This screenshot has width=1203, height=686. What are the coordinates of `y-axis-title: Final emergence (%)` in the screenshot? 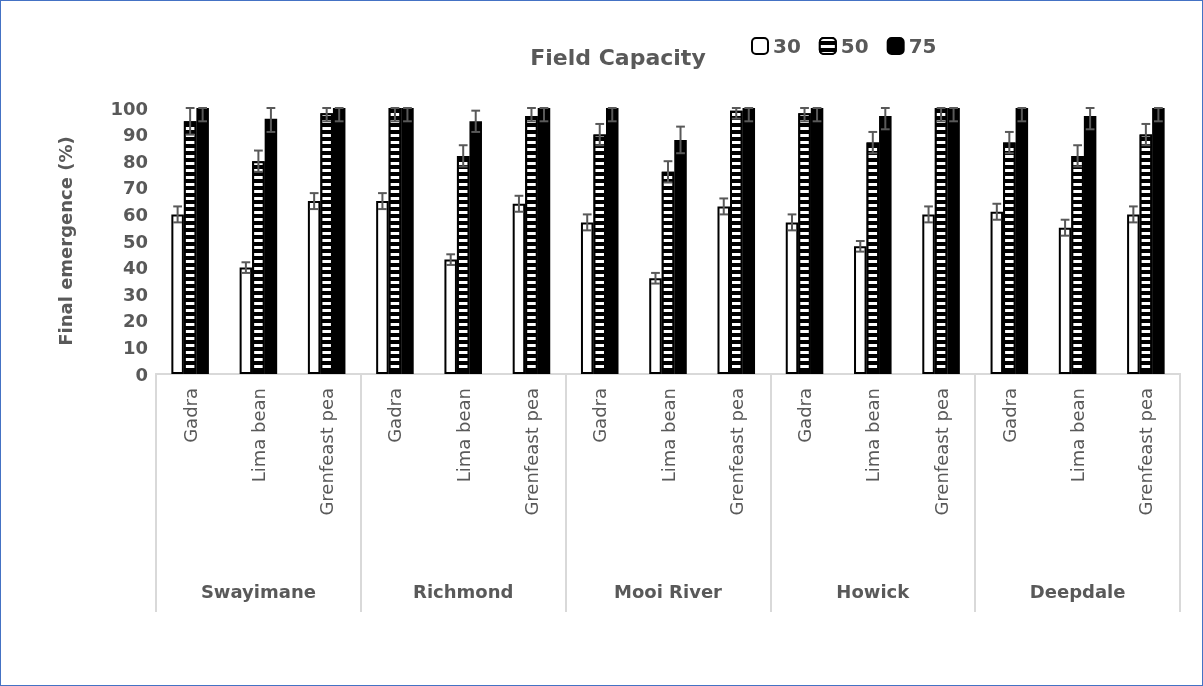 It's located at (65, 241).